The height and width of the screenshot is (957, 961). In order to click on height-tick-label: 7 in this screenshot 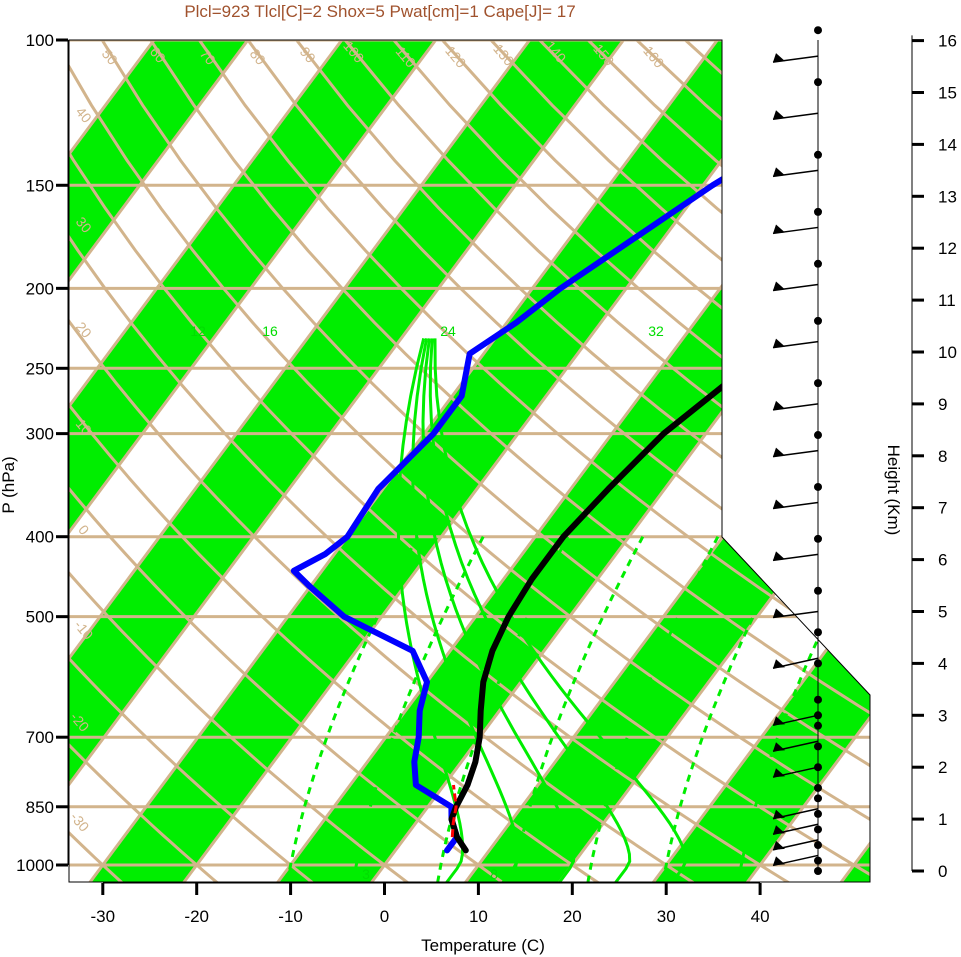, I will do `click(942, 508)`.